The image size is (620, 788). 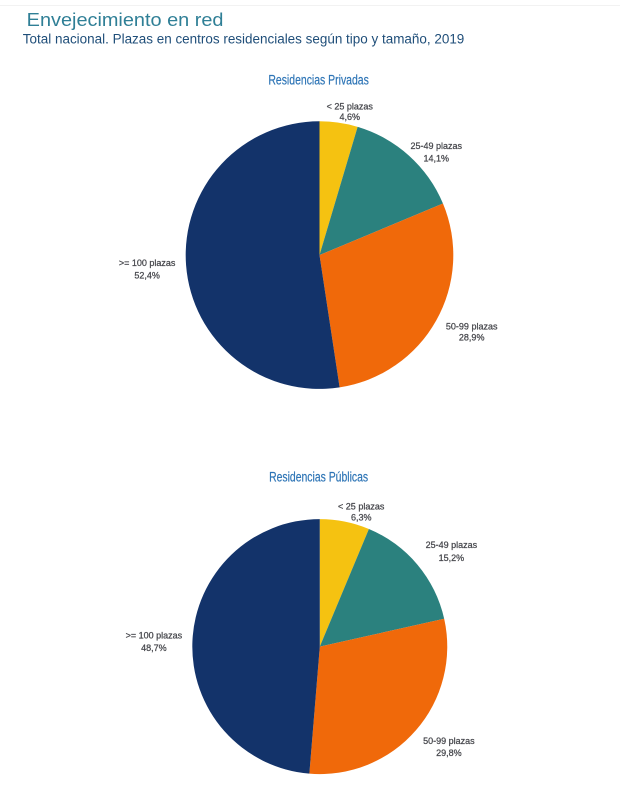 I want to click on svg-text: 29,8%, so click(x=449, y=753).